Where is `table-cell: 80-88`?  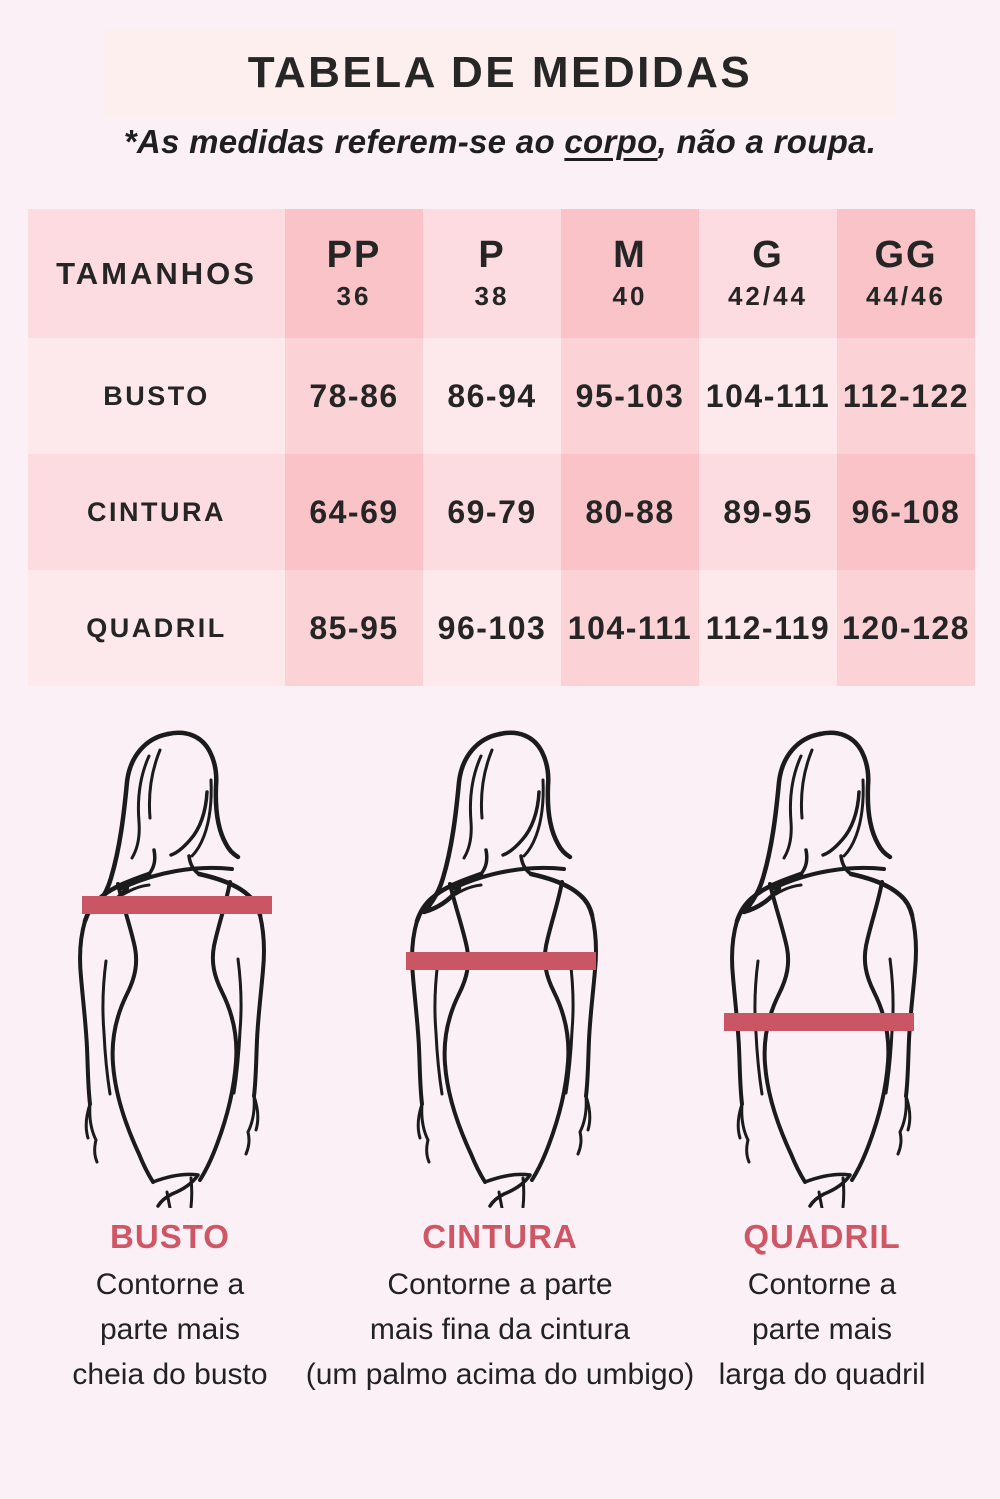 table-cell: 80-88 is located at coordinates (630, 512).